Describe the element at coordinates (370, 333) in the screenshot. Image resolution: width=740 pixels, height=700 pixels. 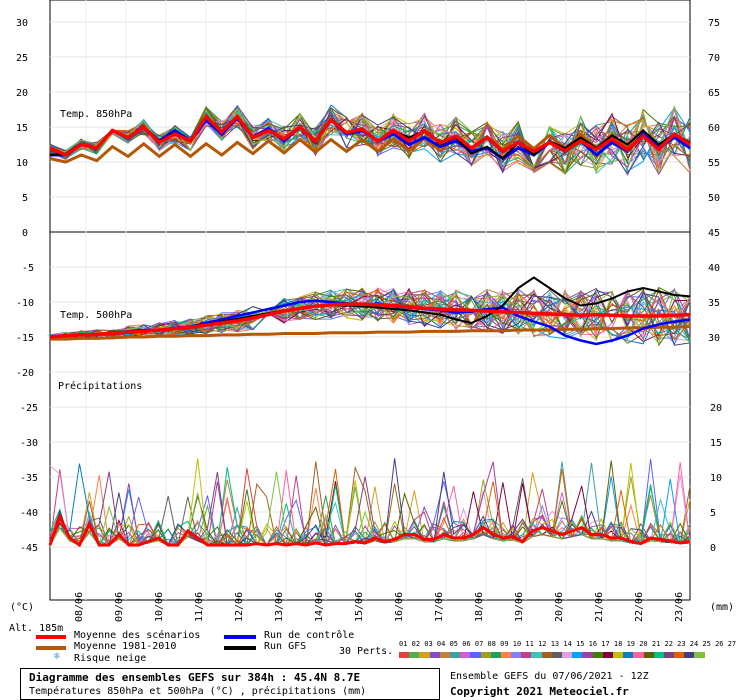
I see `climo-500-line` at that location.